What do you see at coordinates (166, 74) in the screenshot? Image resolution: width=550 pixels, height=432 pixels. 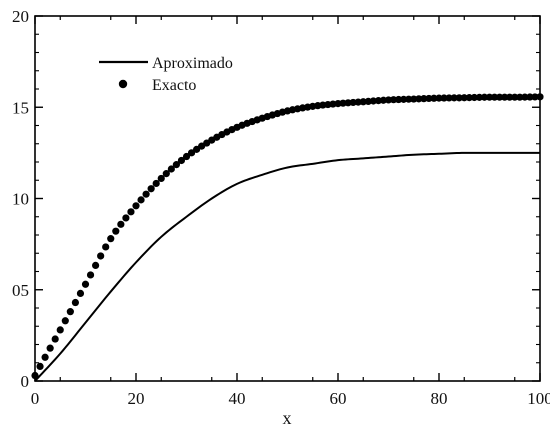 I see `legend: Aproximado Exacto` at bounding box center [166, 74].